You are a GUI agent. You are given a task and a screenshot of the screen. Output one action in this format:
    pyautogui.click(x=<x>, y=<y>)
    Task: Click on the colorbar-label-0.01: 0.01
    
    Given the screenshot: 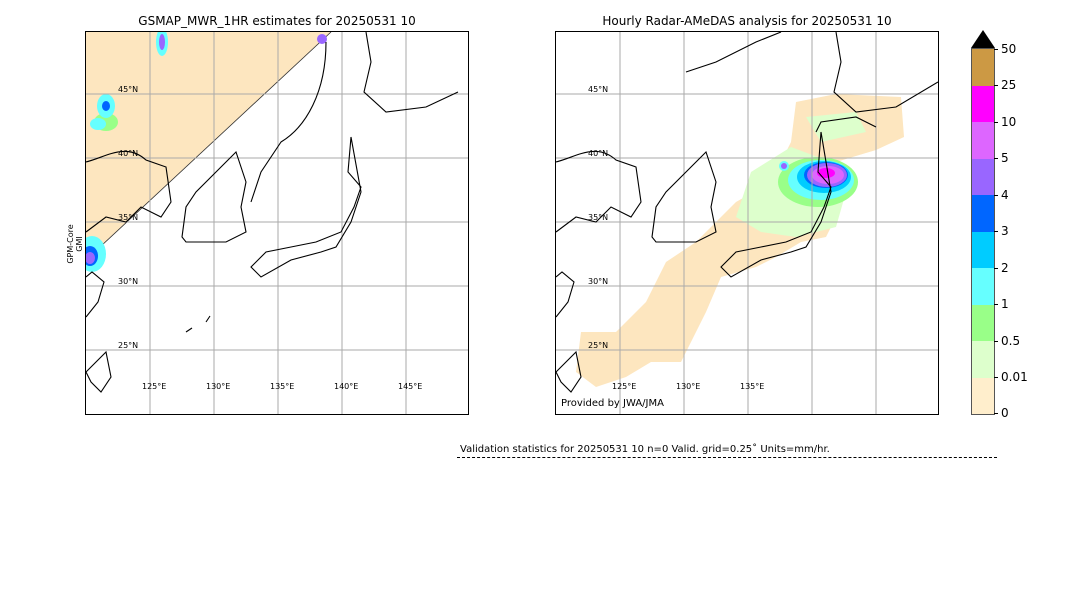 What is the action you would take?
    pyautogui.click(x=1014, y=377)
    